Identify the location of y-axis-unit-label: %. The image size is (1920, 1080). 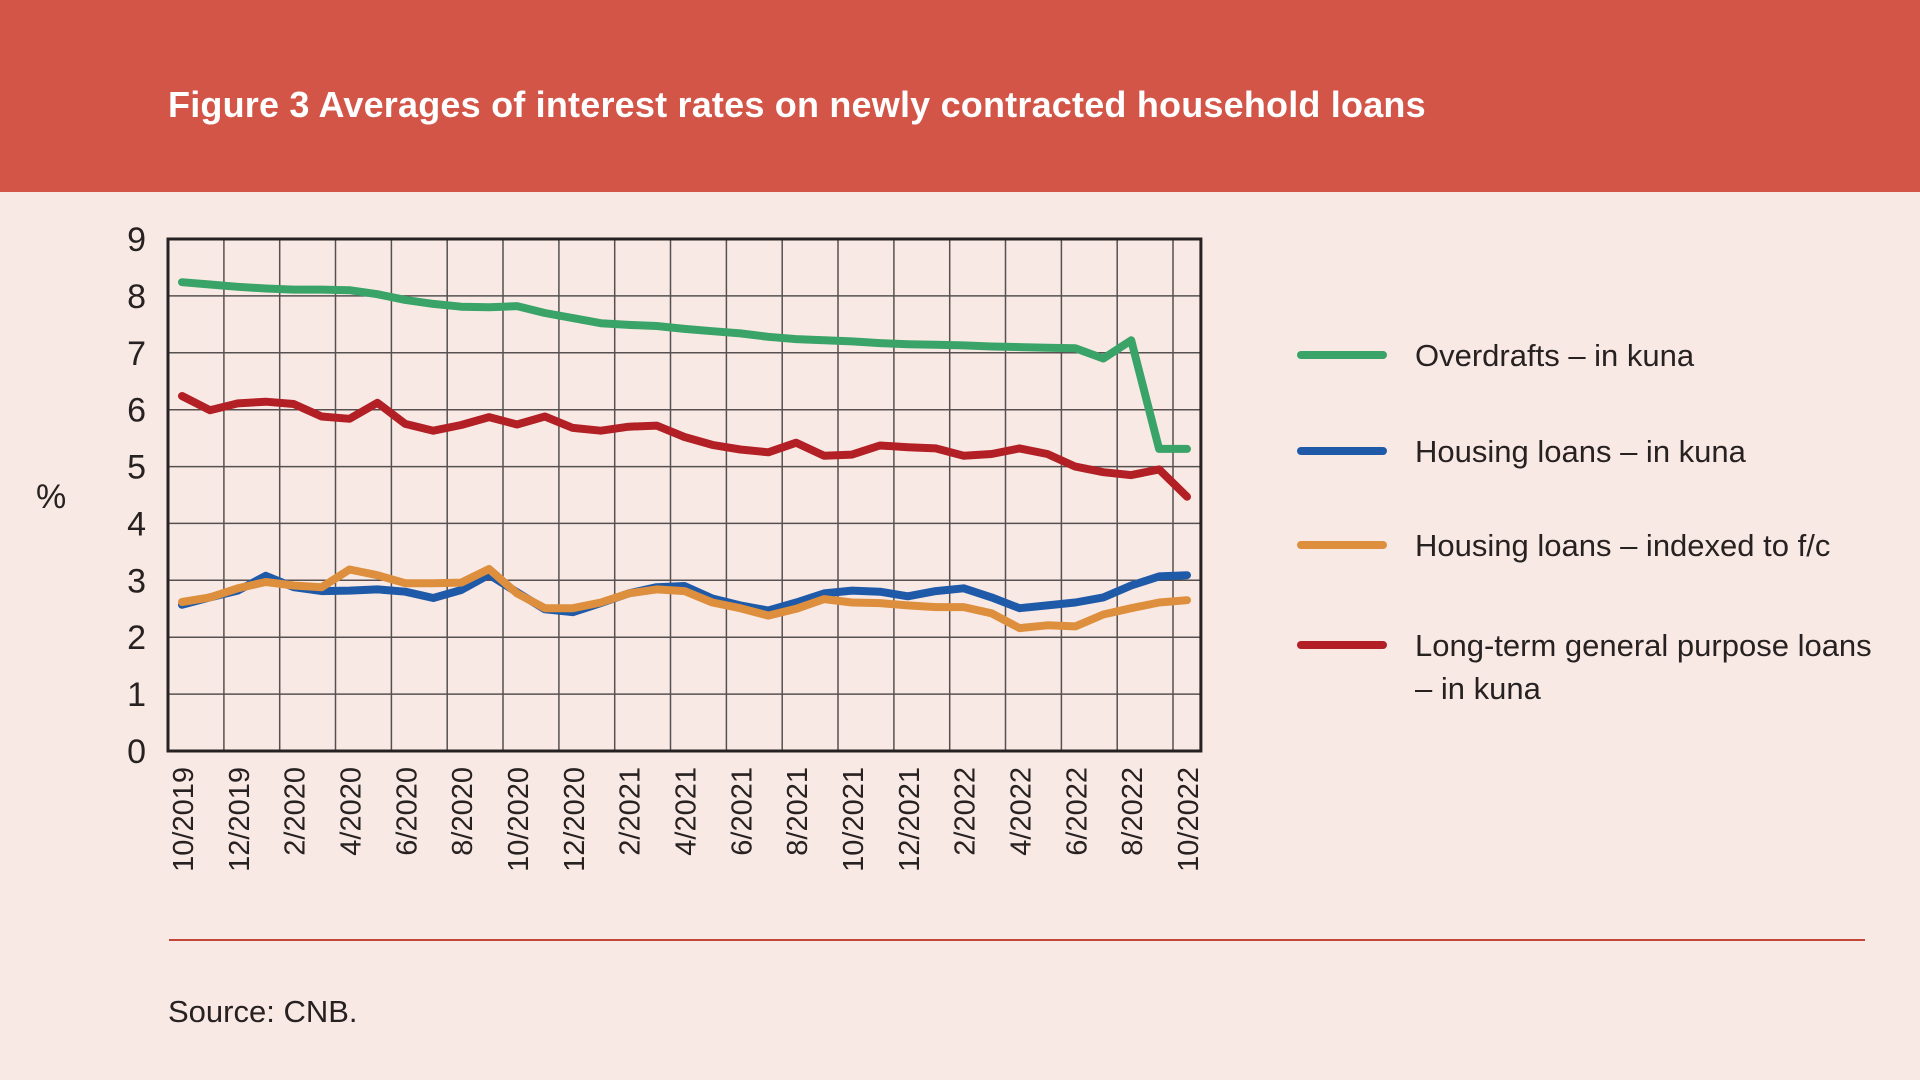
(51, 497).